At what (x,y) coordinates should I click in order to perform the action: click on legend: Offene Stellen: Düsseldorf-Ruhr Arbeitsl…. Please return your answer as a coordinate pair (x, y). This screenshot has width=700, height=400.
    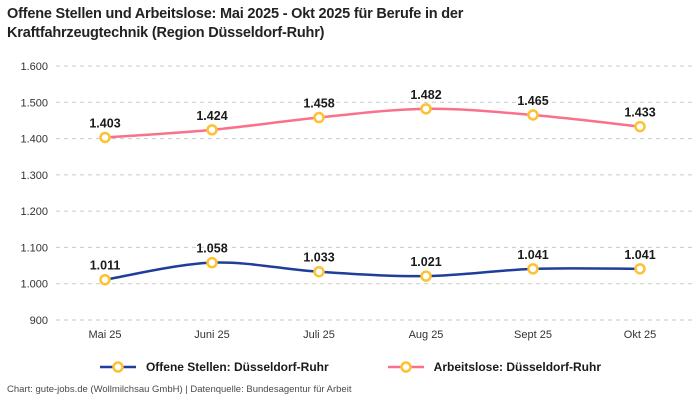
    Looking at the image, I should click on (350, 367).